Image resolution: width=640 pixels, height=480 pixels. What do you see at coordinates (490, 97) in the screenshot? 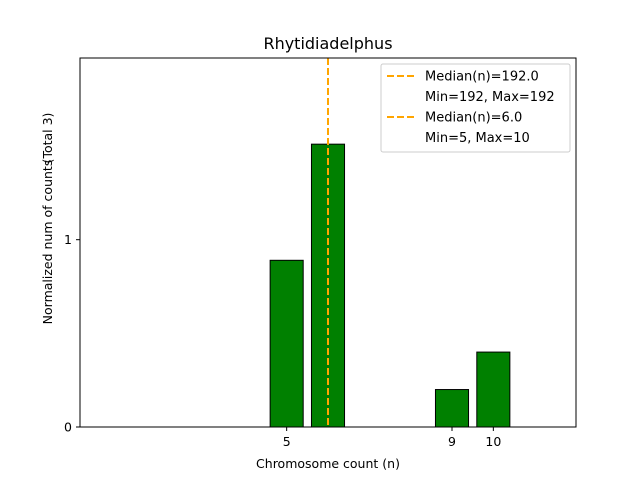
I see `legend-label-1: Min=192, Max=192` at bounding box center [490, 97].